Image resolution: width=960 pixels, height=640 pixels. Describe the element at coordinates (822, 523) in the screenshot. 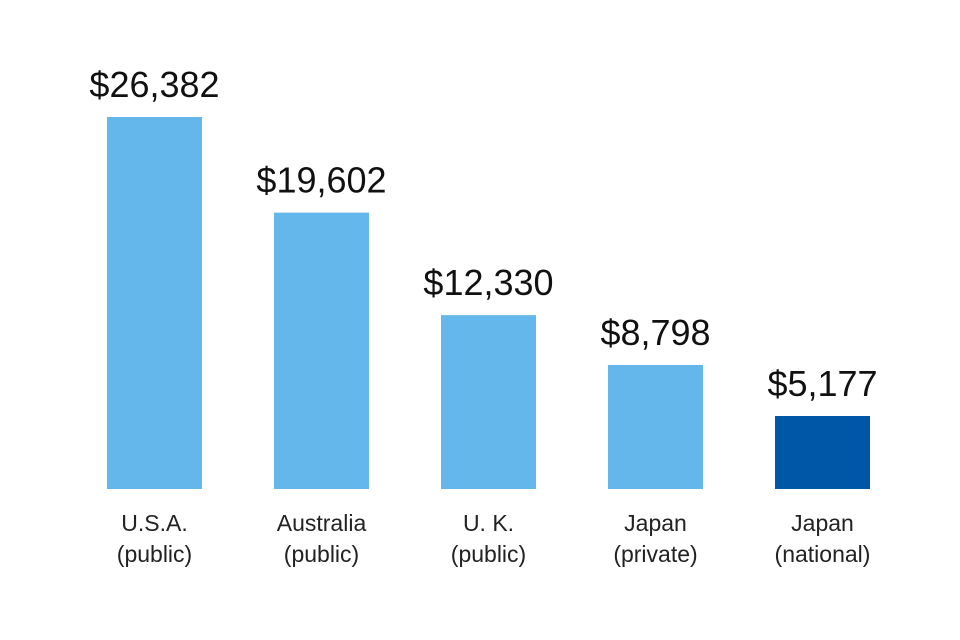

I see `category-label-line1-4: Japan` at that location.